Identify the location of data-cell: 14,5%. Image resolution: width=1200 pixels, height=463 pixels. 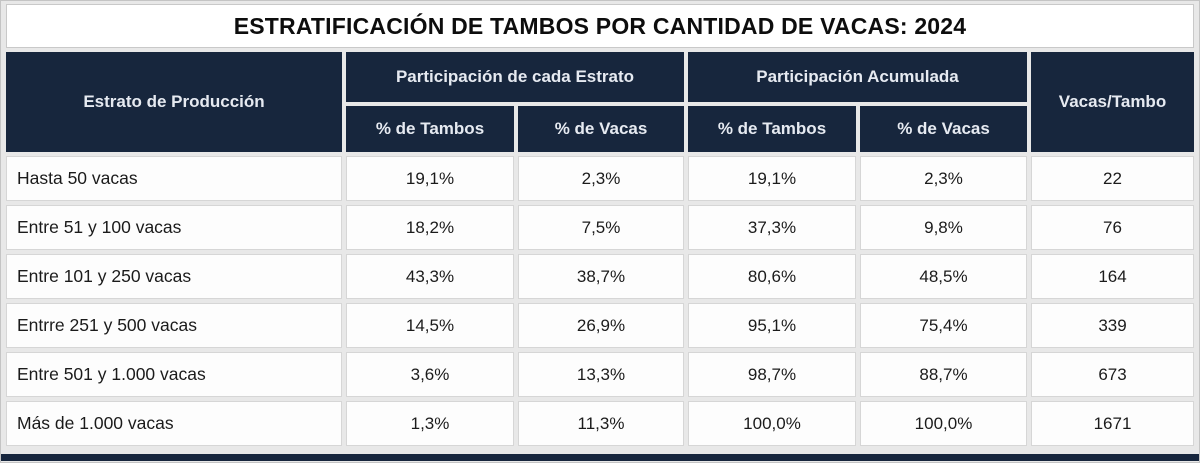
(430, 325).